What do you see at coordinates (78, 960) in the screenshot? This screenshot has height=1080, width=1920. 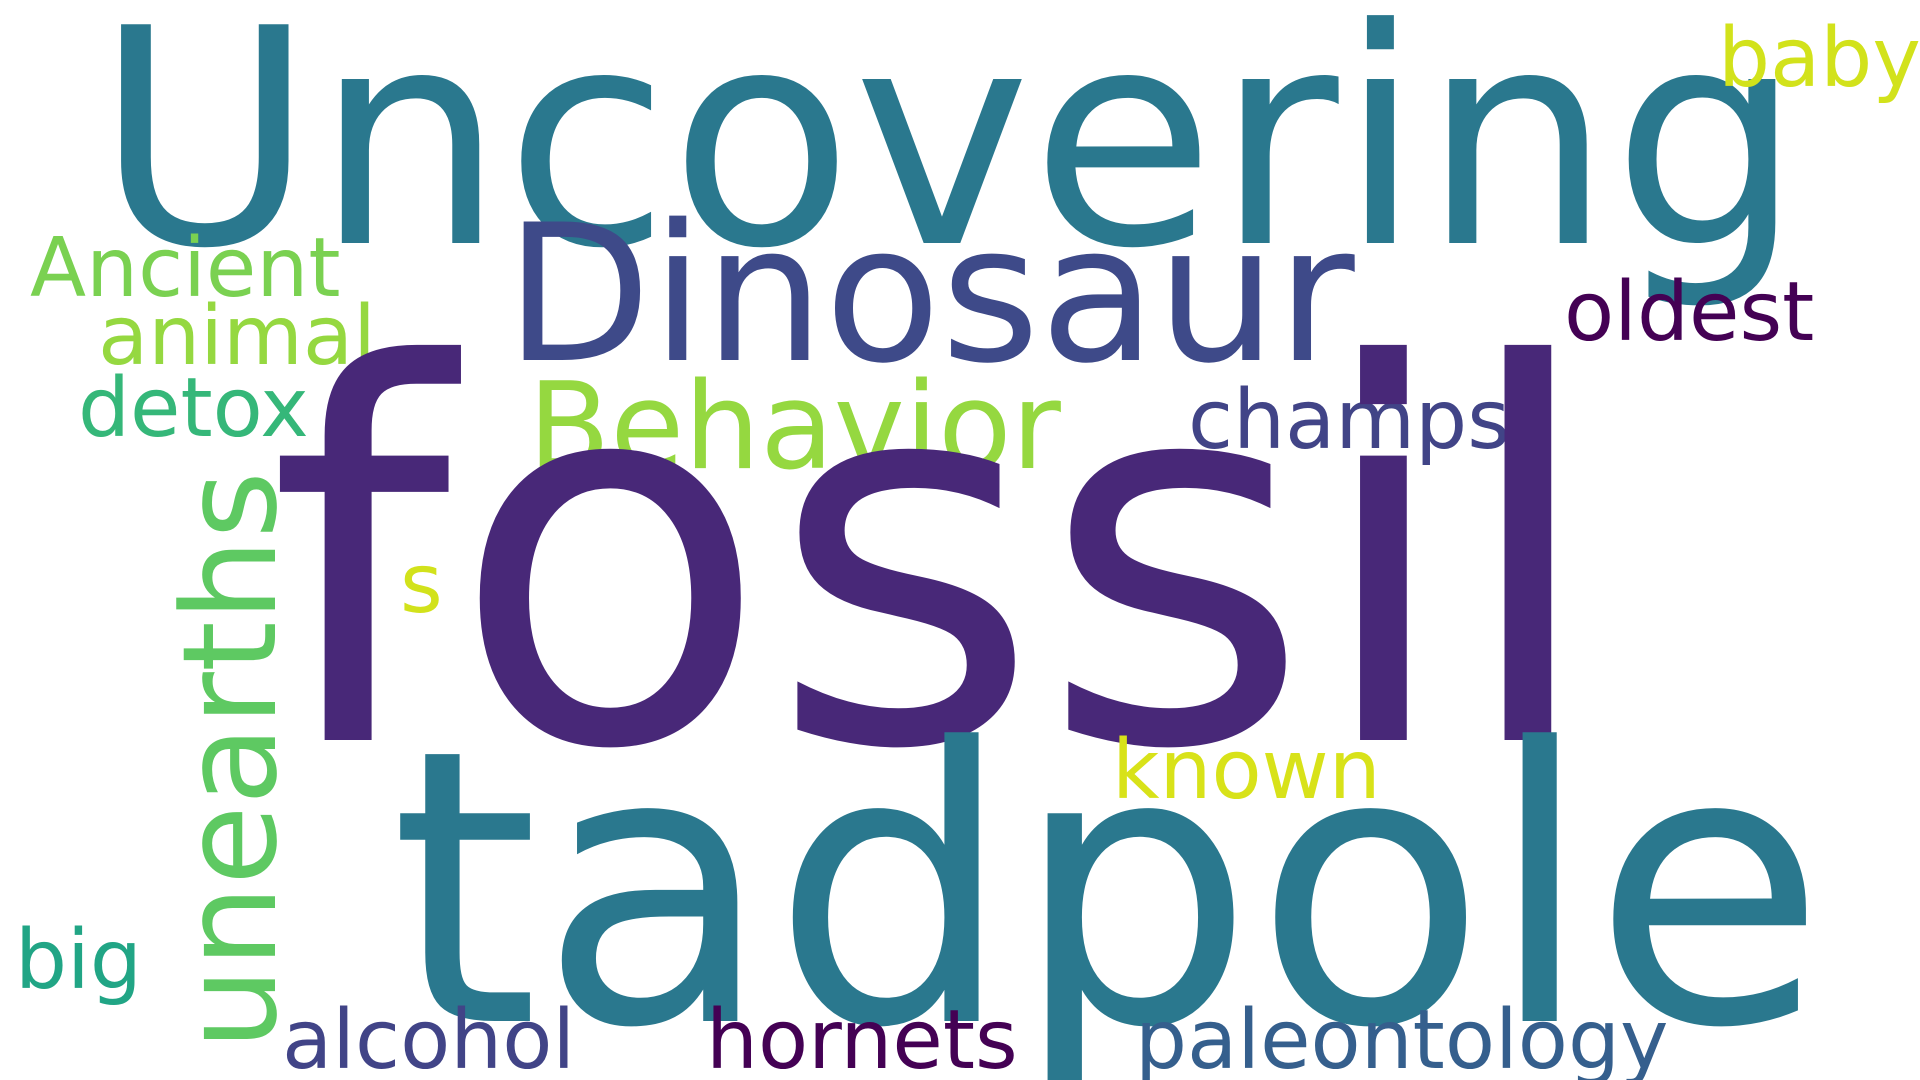 I see `word-big: big` at bounding box center [78, 960].